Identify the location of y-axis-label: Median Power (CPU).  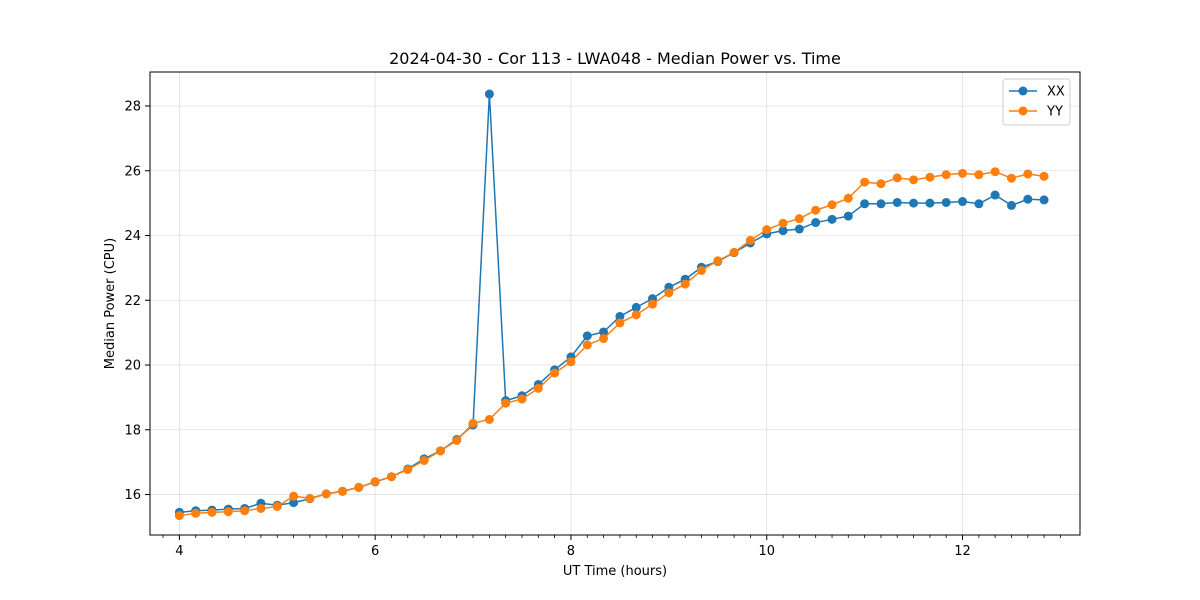
(110, 303).